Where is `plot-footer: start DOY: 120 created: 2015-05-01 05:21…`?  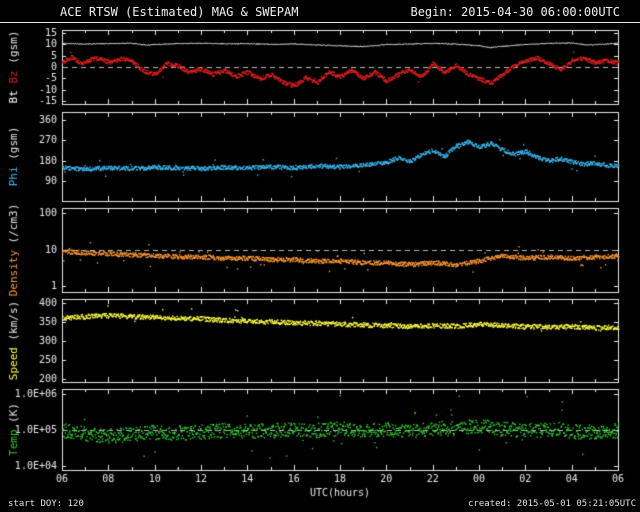
plot-footer: start DOY: 120 created: 2015-05-01 05:21… is located at coordinates (320, 504).